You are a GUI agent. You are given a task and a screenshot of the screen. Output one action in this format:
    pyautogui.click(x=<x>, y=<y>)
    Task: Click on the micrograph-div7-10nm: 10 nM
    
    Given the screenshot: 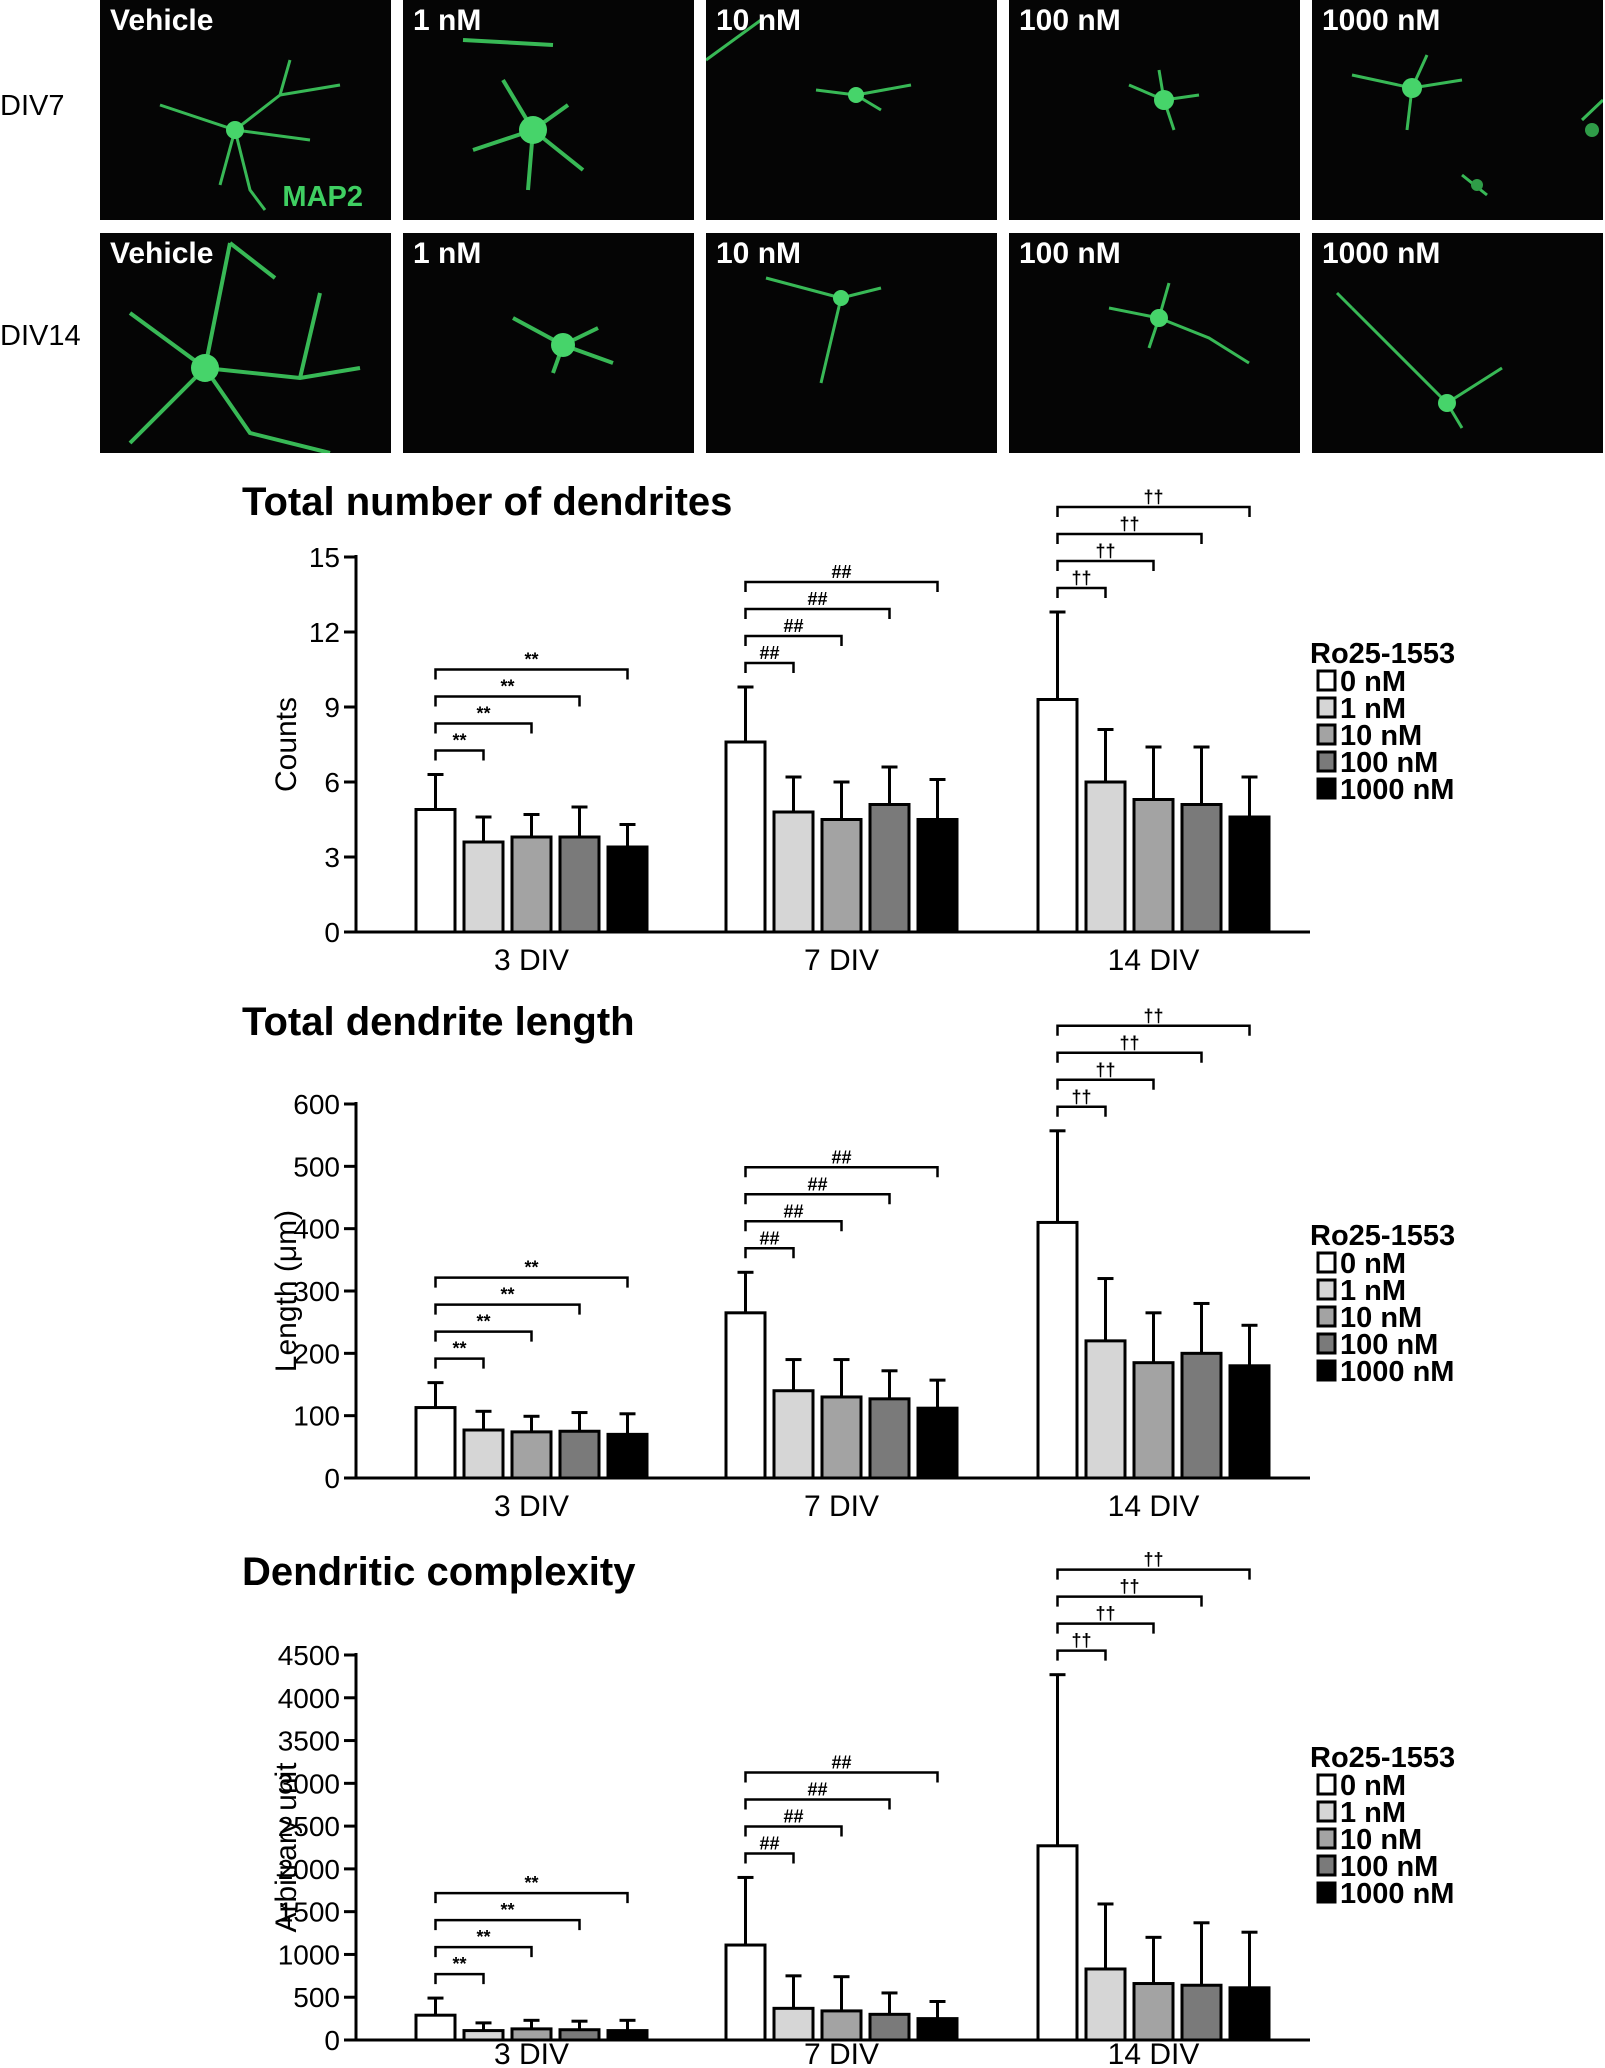 What is the action you would take?
    pyautogui.click(x=851, y=110)
    